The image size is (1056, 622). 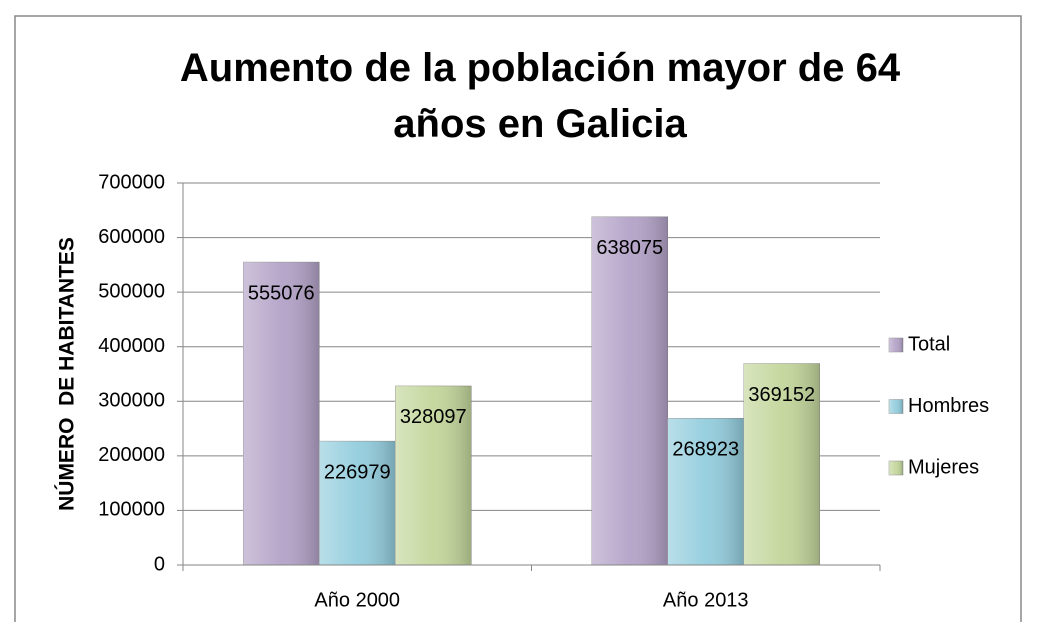 I want to click on y-tick-label: 600000, so click(x=131, y=237).